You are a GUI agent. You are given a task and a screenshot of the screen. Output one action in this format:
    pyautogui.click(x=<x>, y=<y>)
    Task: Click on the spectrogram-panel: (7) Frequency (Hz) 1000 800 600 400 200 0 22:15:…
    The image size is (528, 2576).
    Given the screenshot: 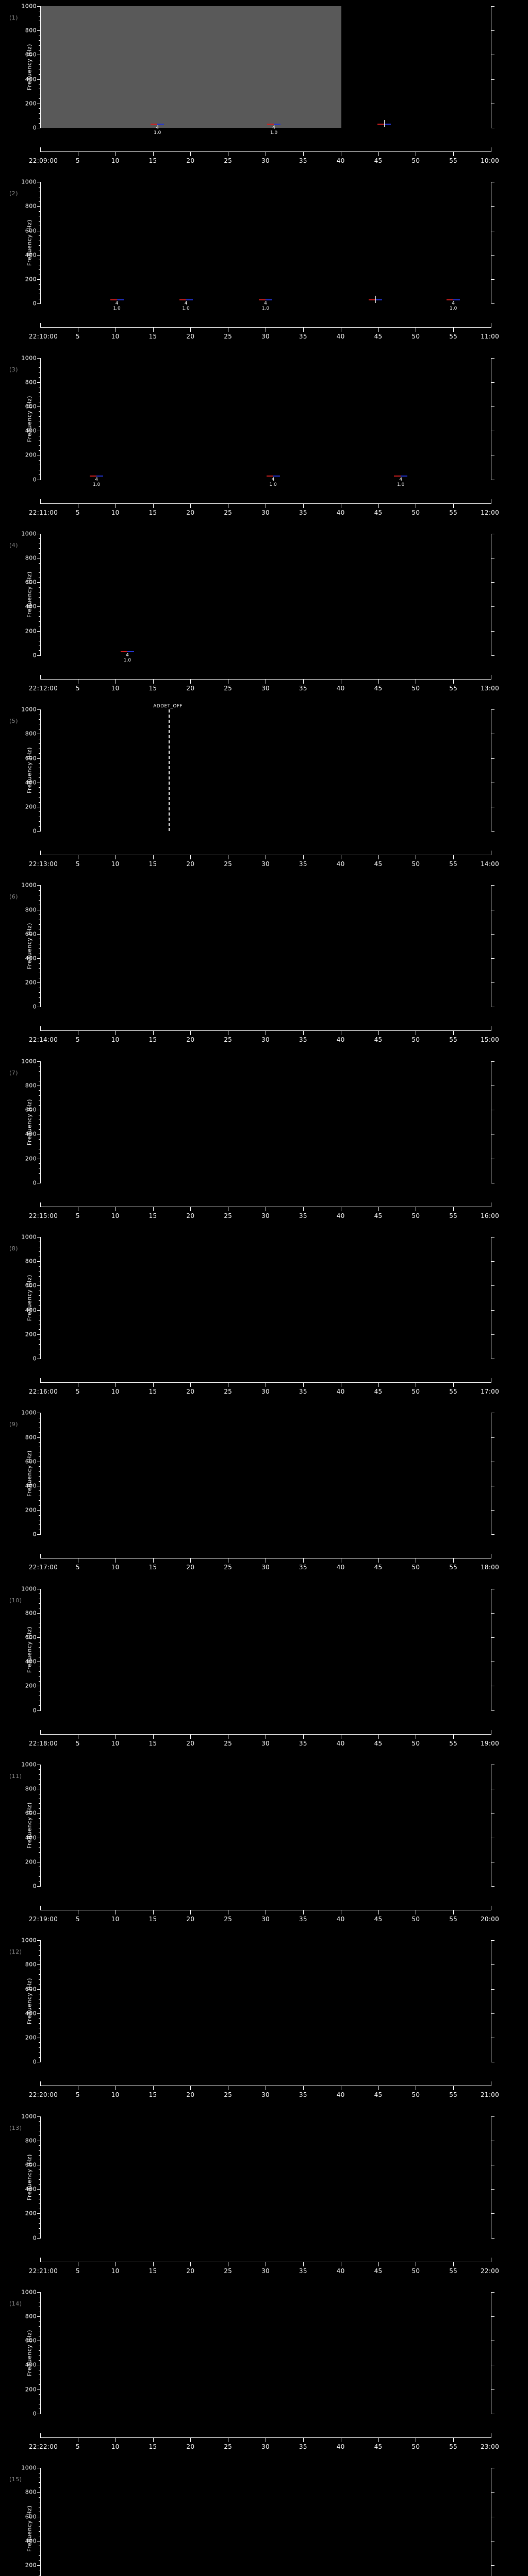 What is the action you would take?
    pyautogui.click(x=264, y=1143)
    